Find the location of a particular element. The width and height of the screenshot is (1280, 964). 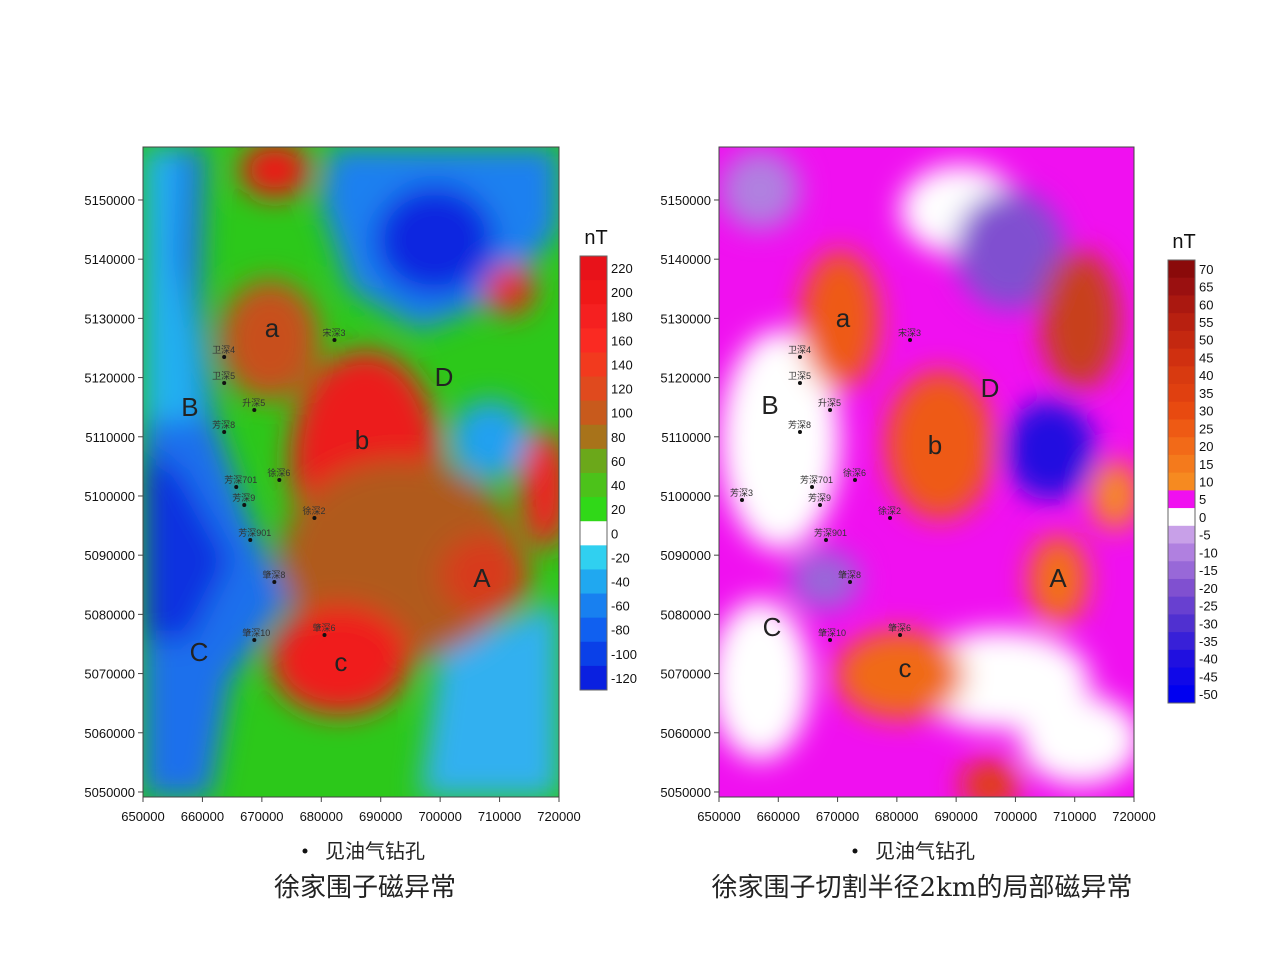

colorbar-label: 200 is located at coordinates (622, 292).